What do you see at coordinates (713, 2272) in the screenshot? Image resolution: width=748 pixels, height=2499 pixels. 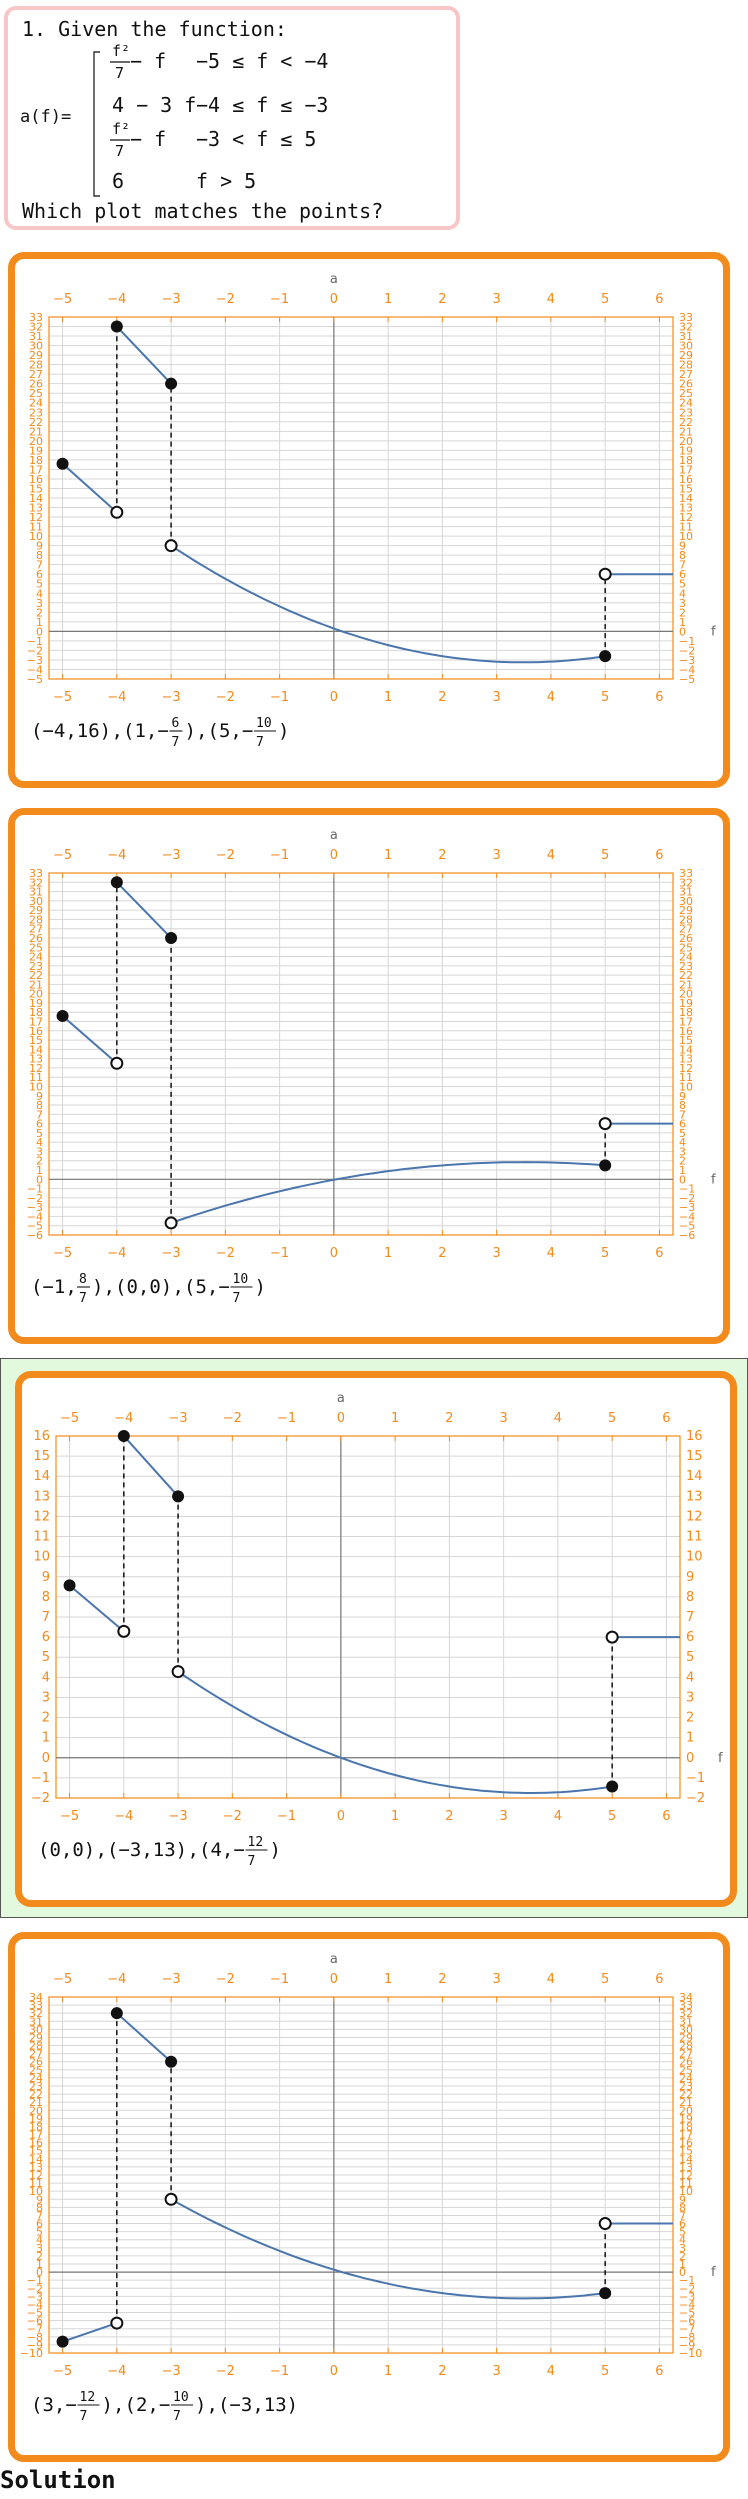 I see `y-axis-title: f` at bounding box center [713, 2272].